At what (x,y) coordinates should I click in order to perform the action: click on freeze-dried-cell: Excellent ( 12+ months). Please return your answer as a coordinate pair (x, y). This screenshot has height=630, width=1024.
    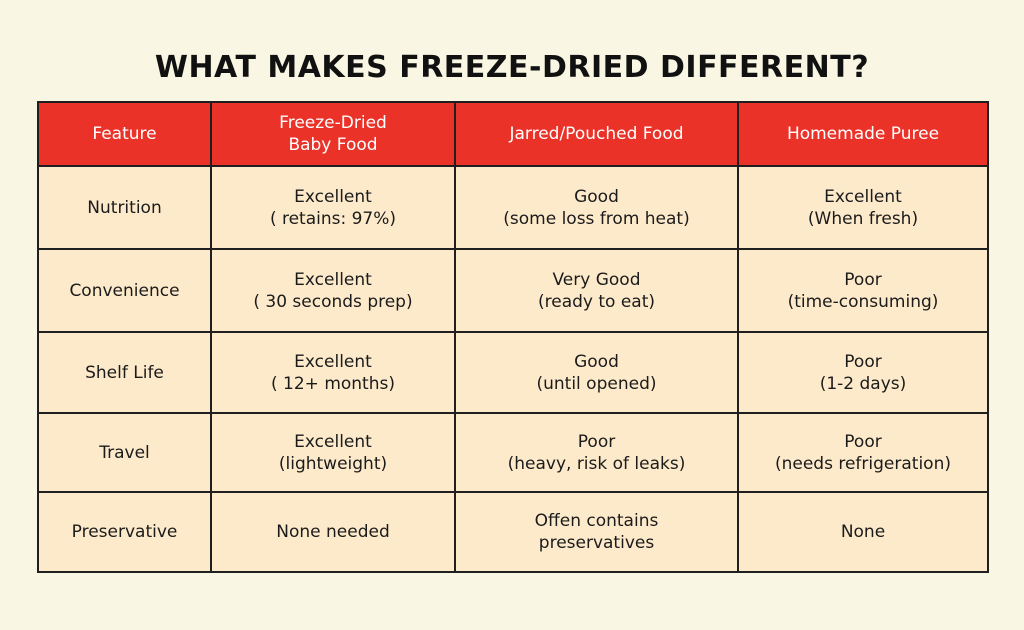
    Looking at the image, I should click on (333, 372).